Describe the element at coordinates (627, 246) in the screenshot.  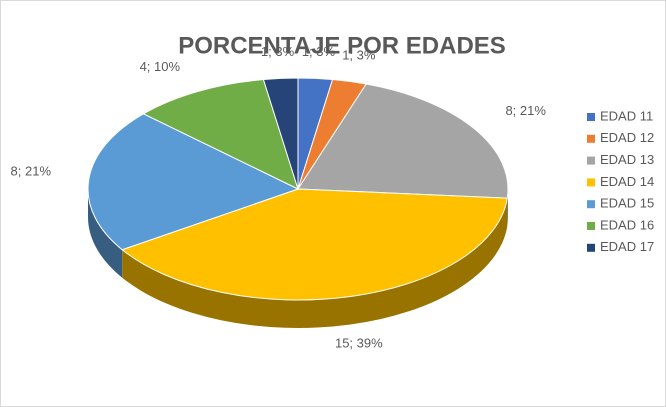
I see `legend-label: EDAD 17` at that location.